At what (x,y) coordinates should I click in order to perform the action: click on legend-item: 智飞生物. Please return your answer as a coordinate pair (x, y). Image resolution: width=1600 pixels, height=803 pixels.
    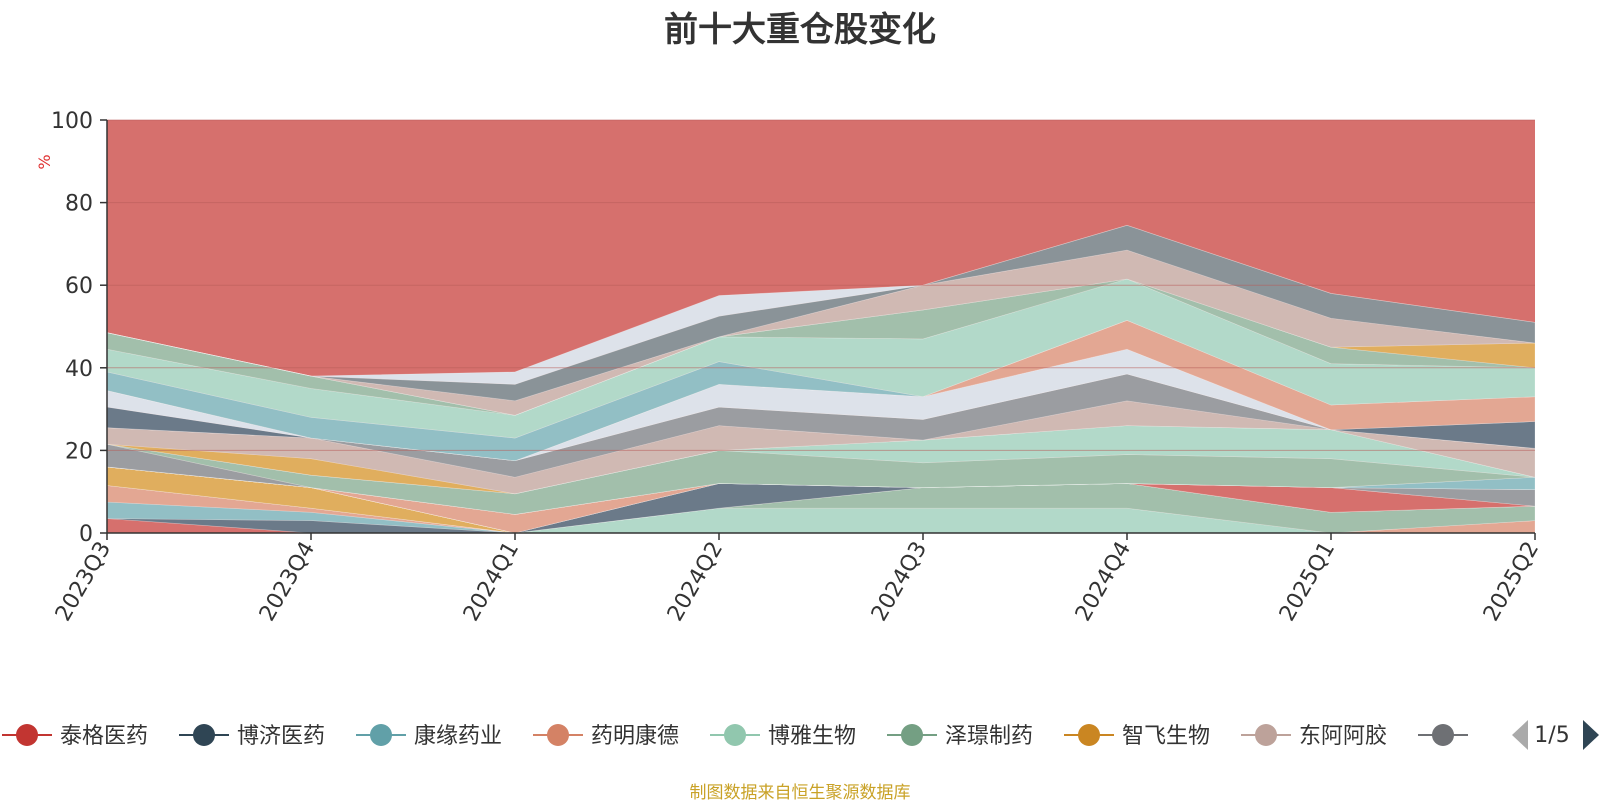
    Looking at the image, I should click on (1137, 736).